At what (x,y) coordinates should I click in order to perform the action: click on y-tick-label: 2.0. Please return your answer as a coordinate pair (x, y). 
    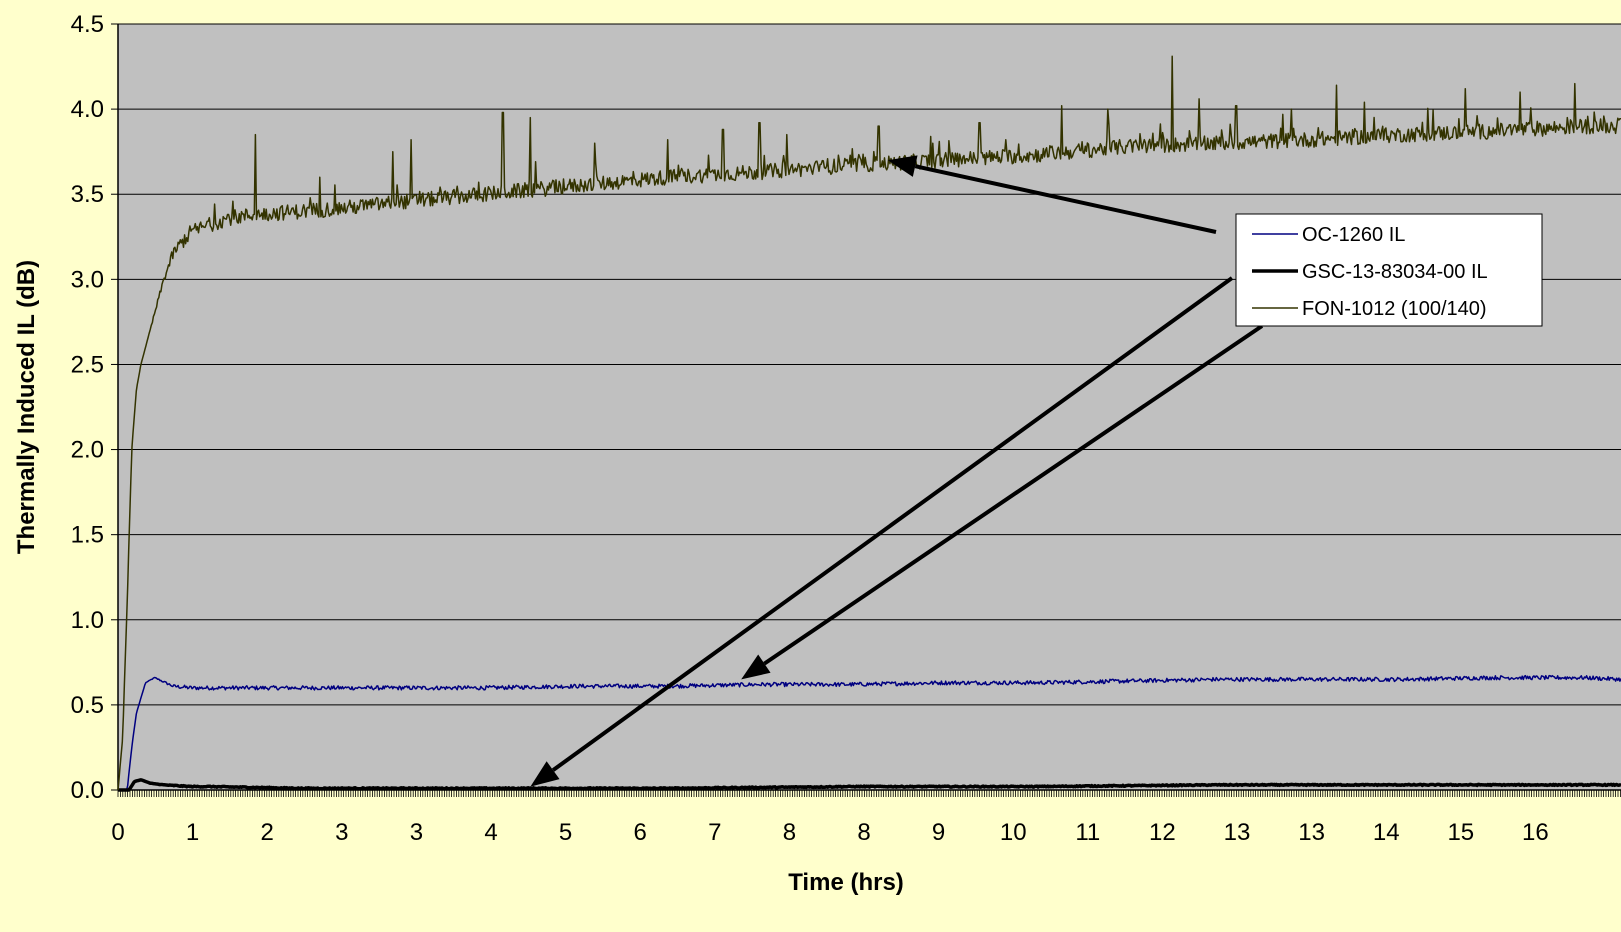
    Looking at the image, I should click on (87, 450).